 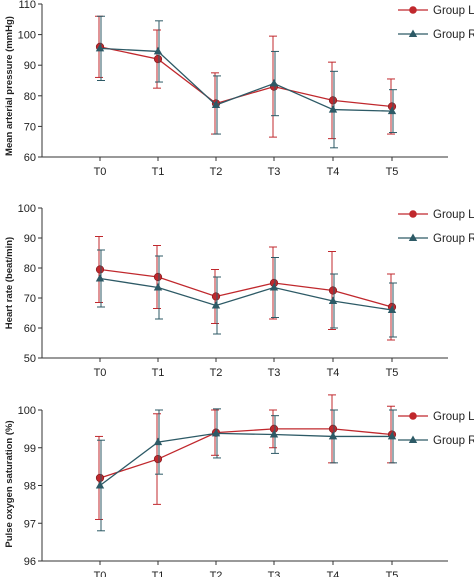 I want to click on y-axis-label: Pulse oxygen saturation (%), so click(x=9, y=483).